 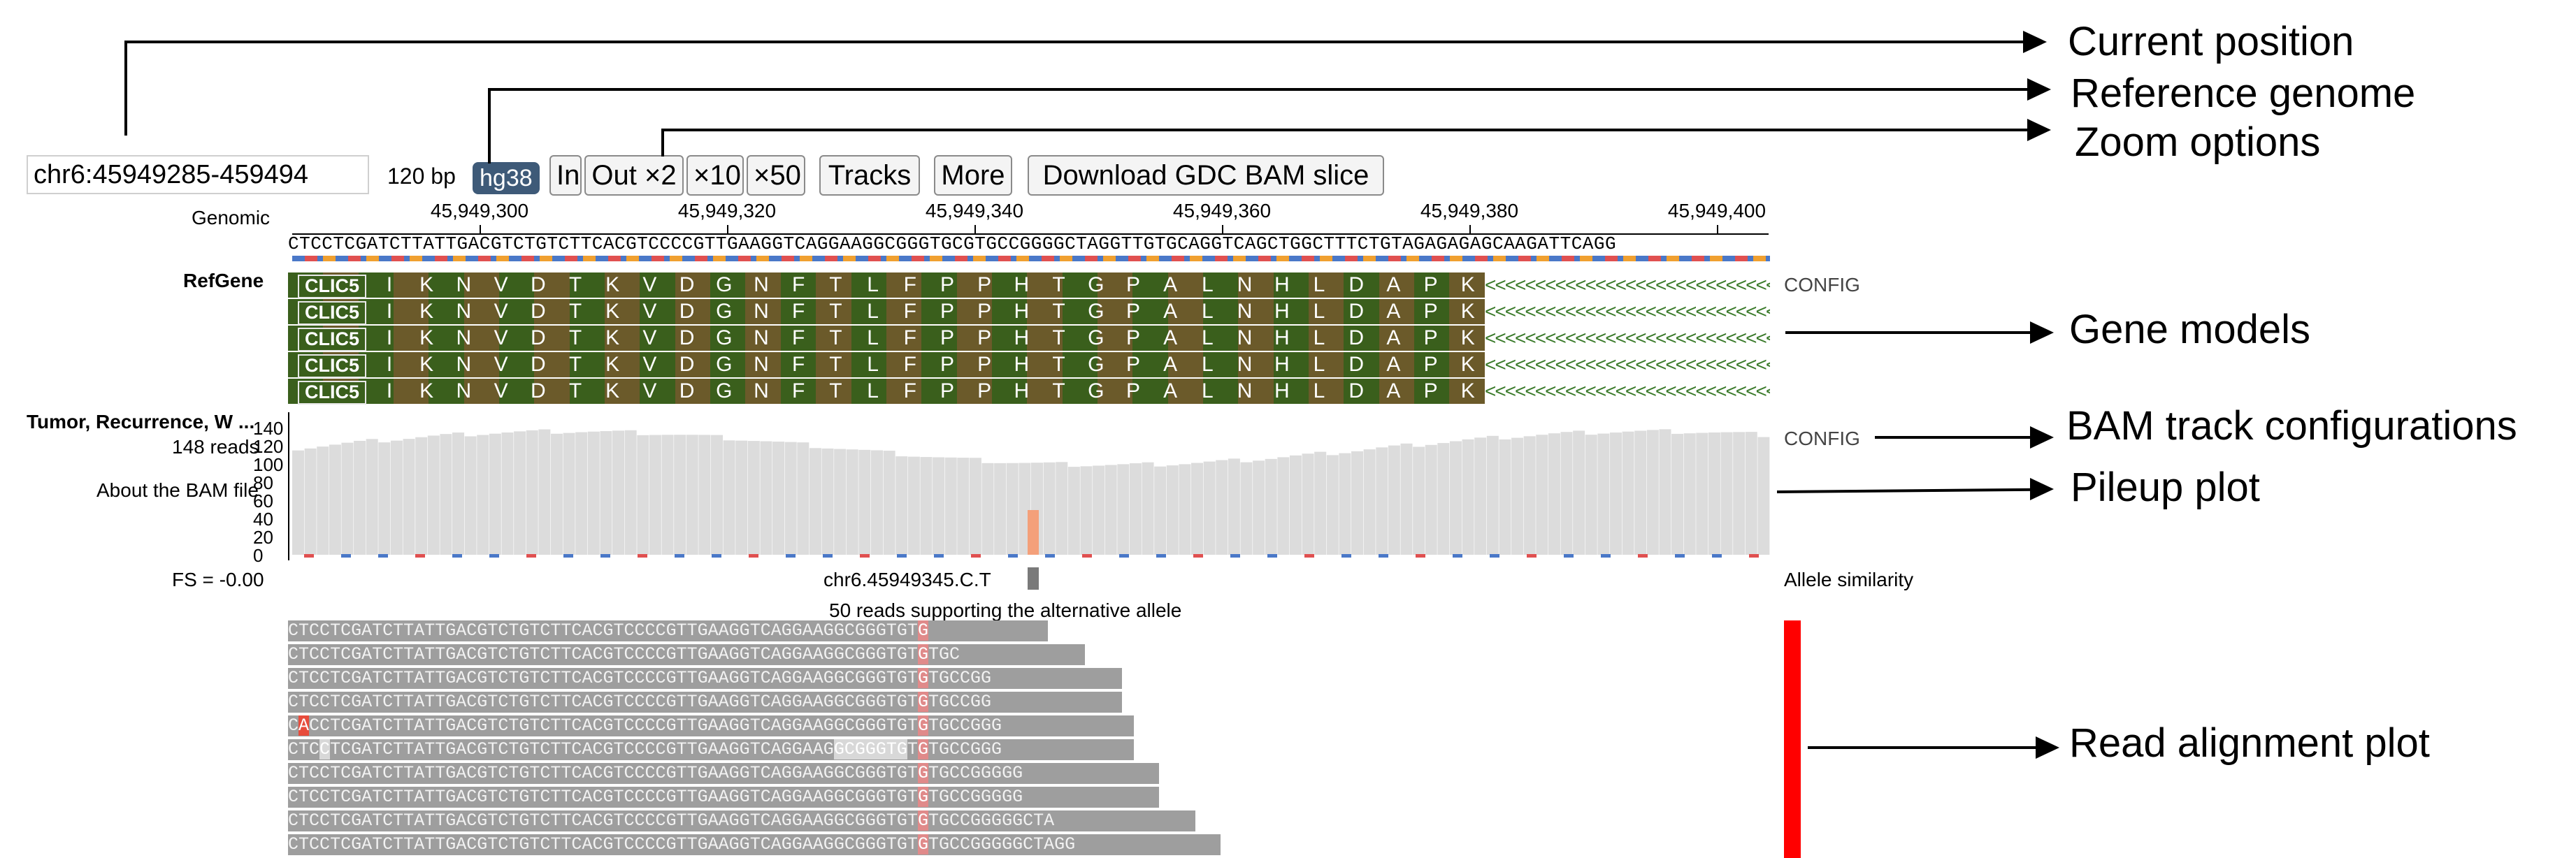 What do you see at coordinates (1909, 332) in the screenshot?
I see `arrow-line-gene-models` at bounding box center [1909, 332].